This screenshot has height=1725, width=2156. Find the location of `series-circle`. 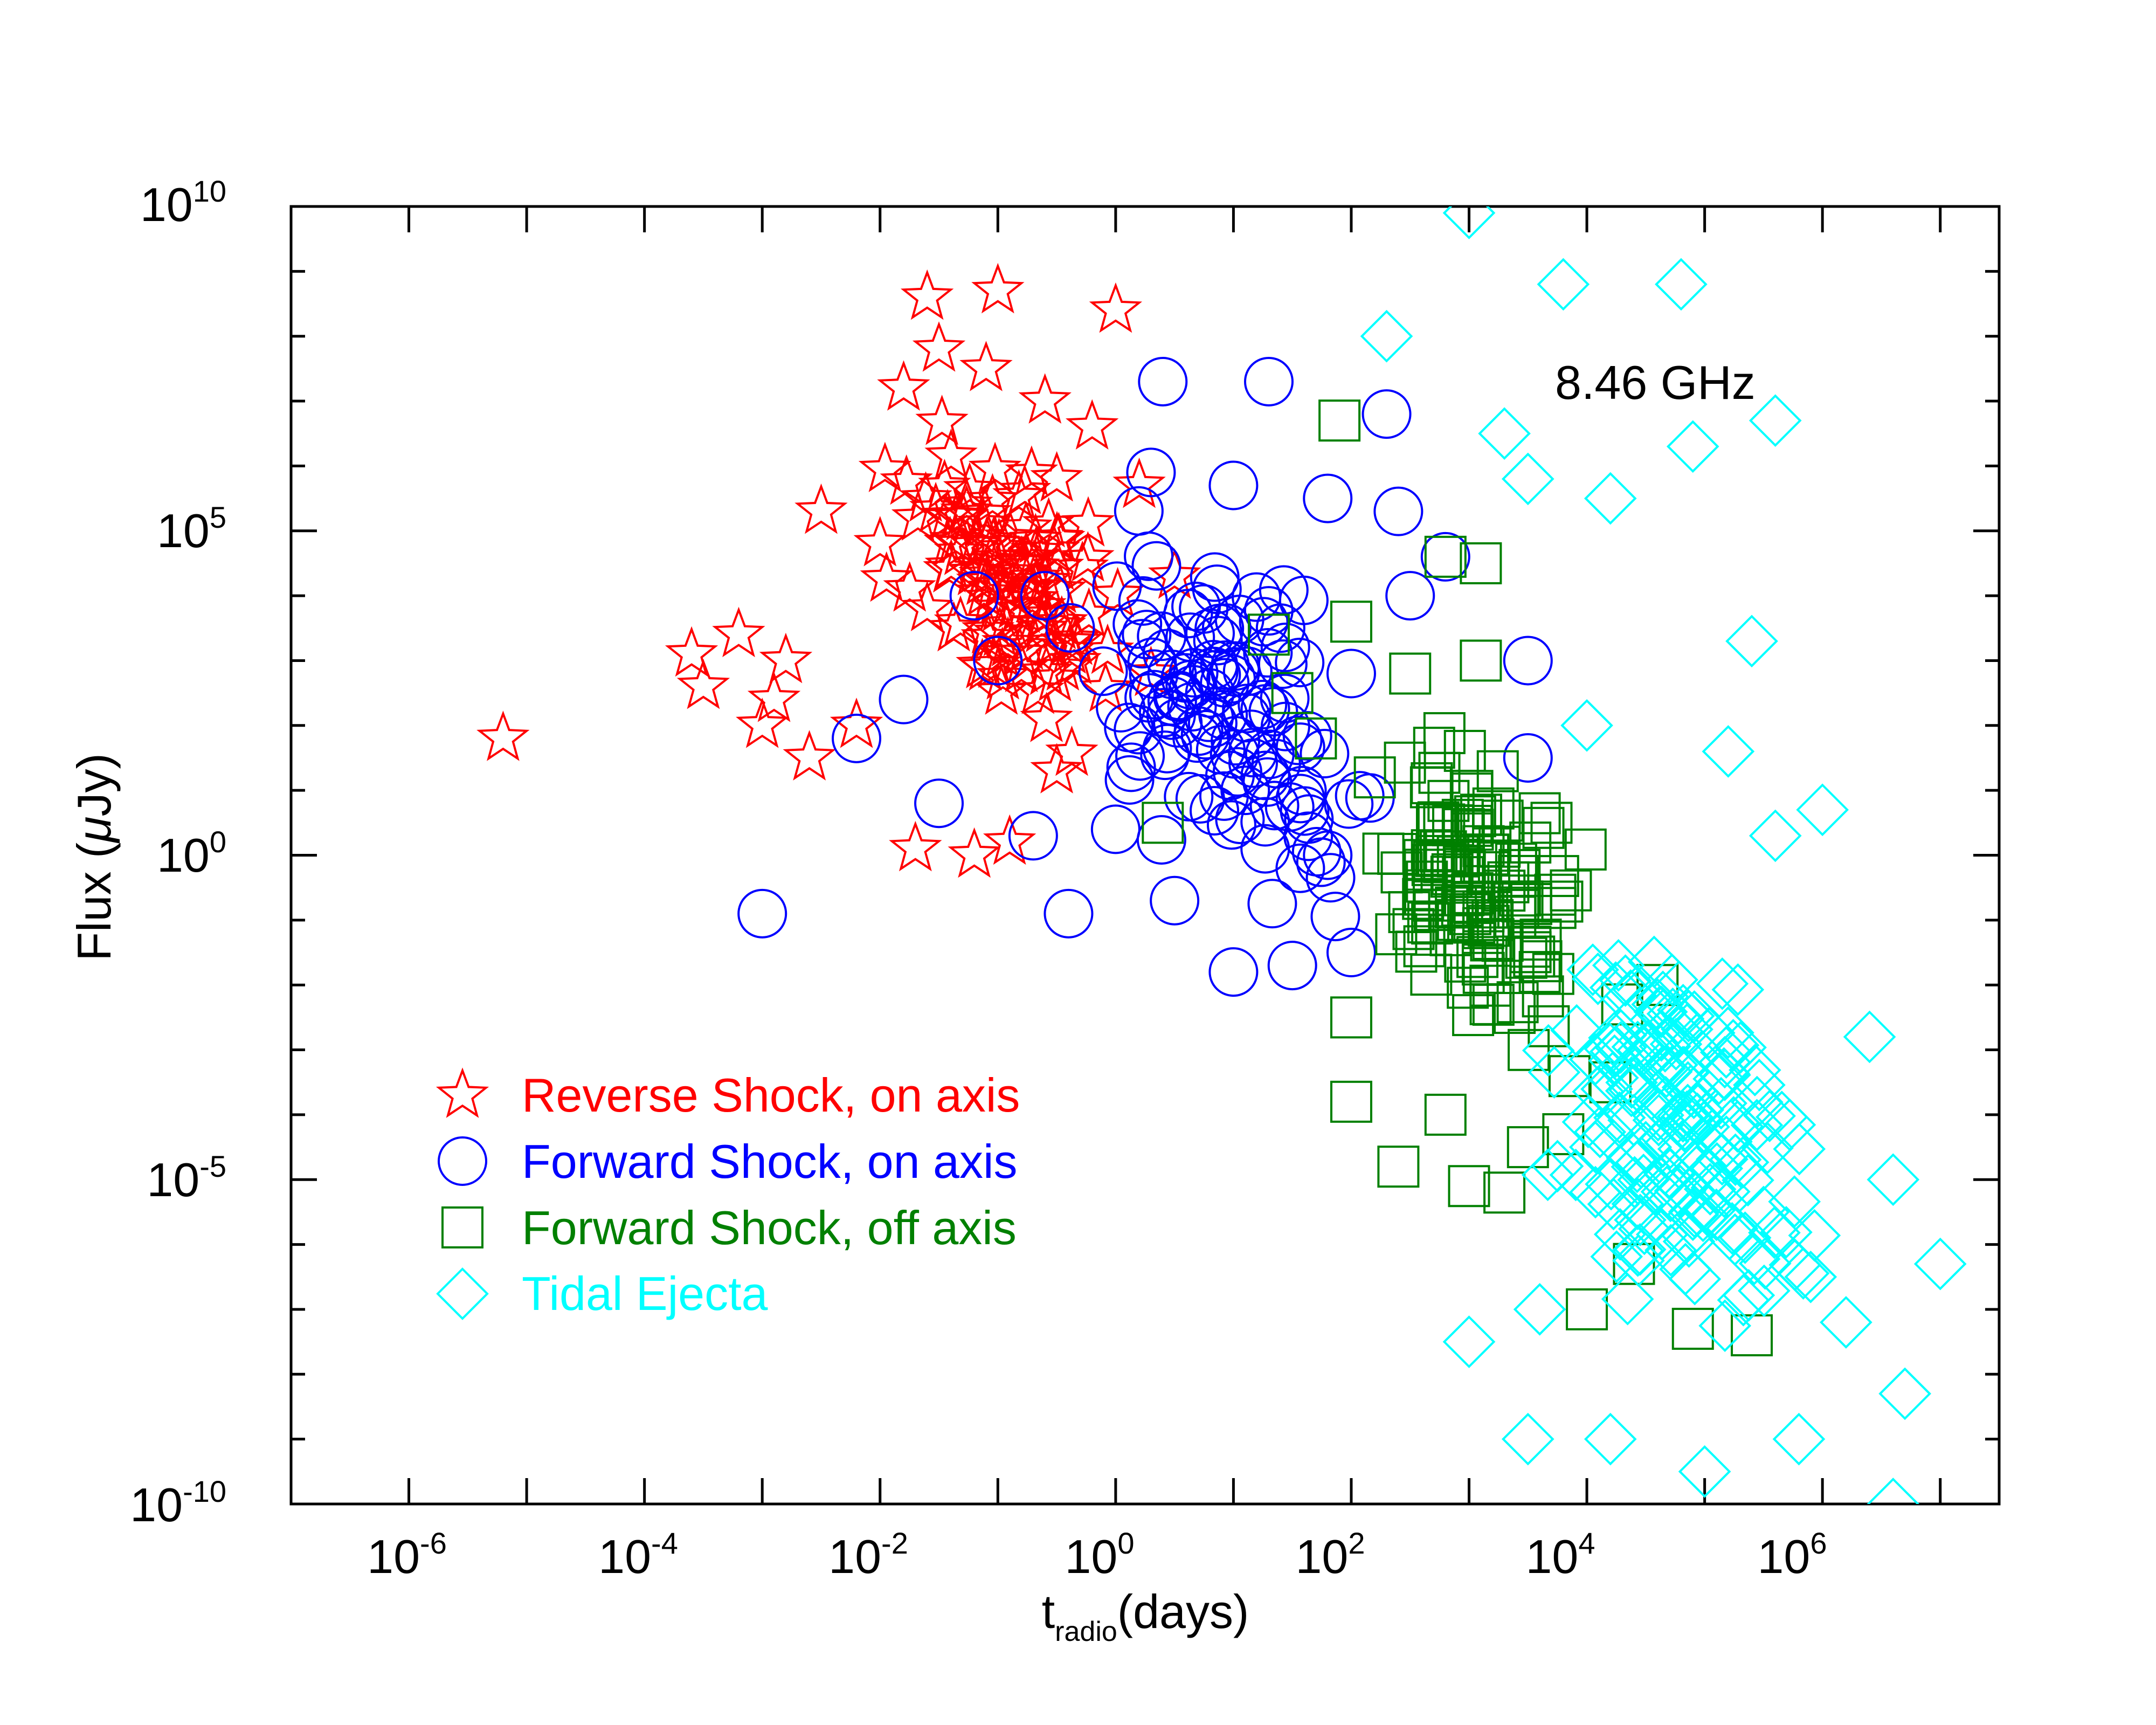

series-circle is located at coordinates (1145, 676).